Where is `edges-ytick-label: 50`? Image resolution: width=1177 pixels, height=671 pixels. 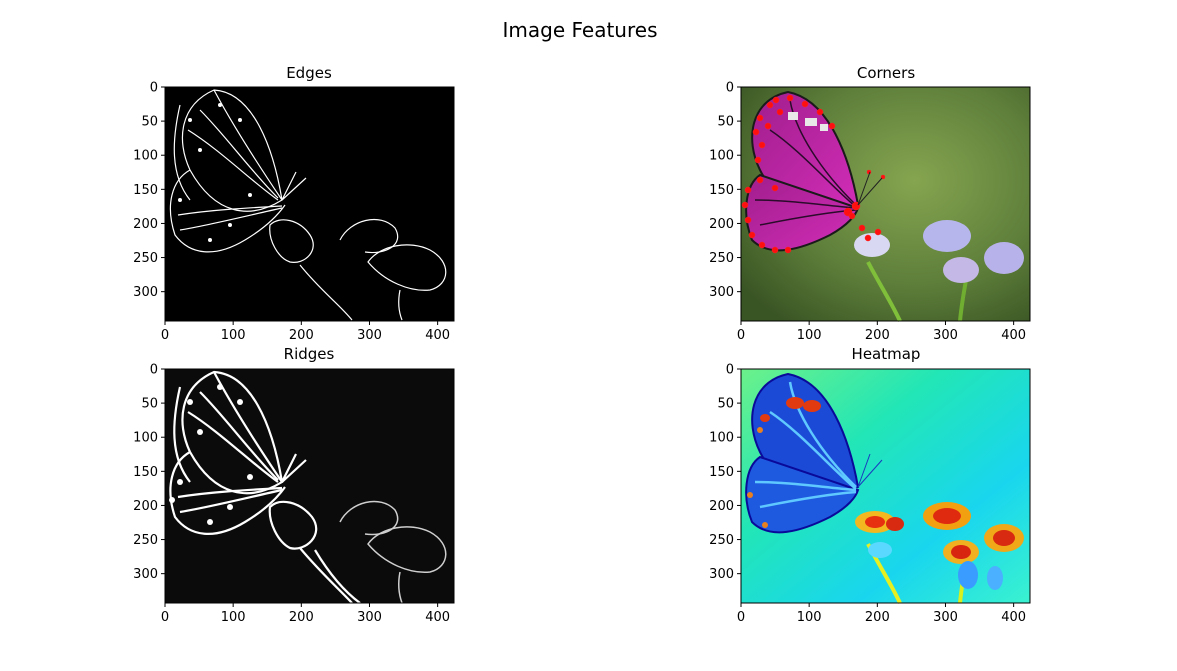 edges-ytick-label: 50 is located at coordinates (149, 122).